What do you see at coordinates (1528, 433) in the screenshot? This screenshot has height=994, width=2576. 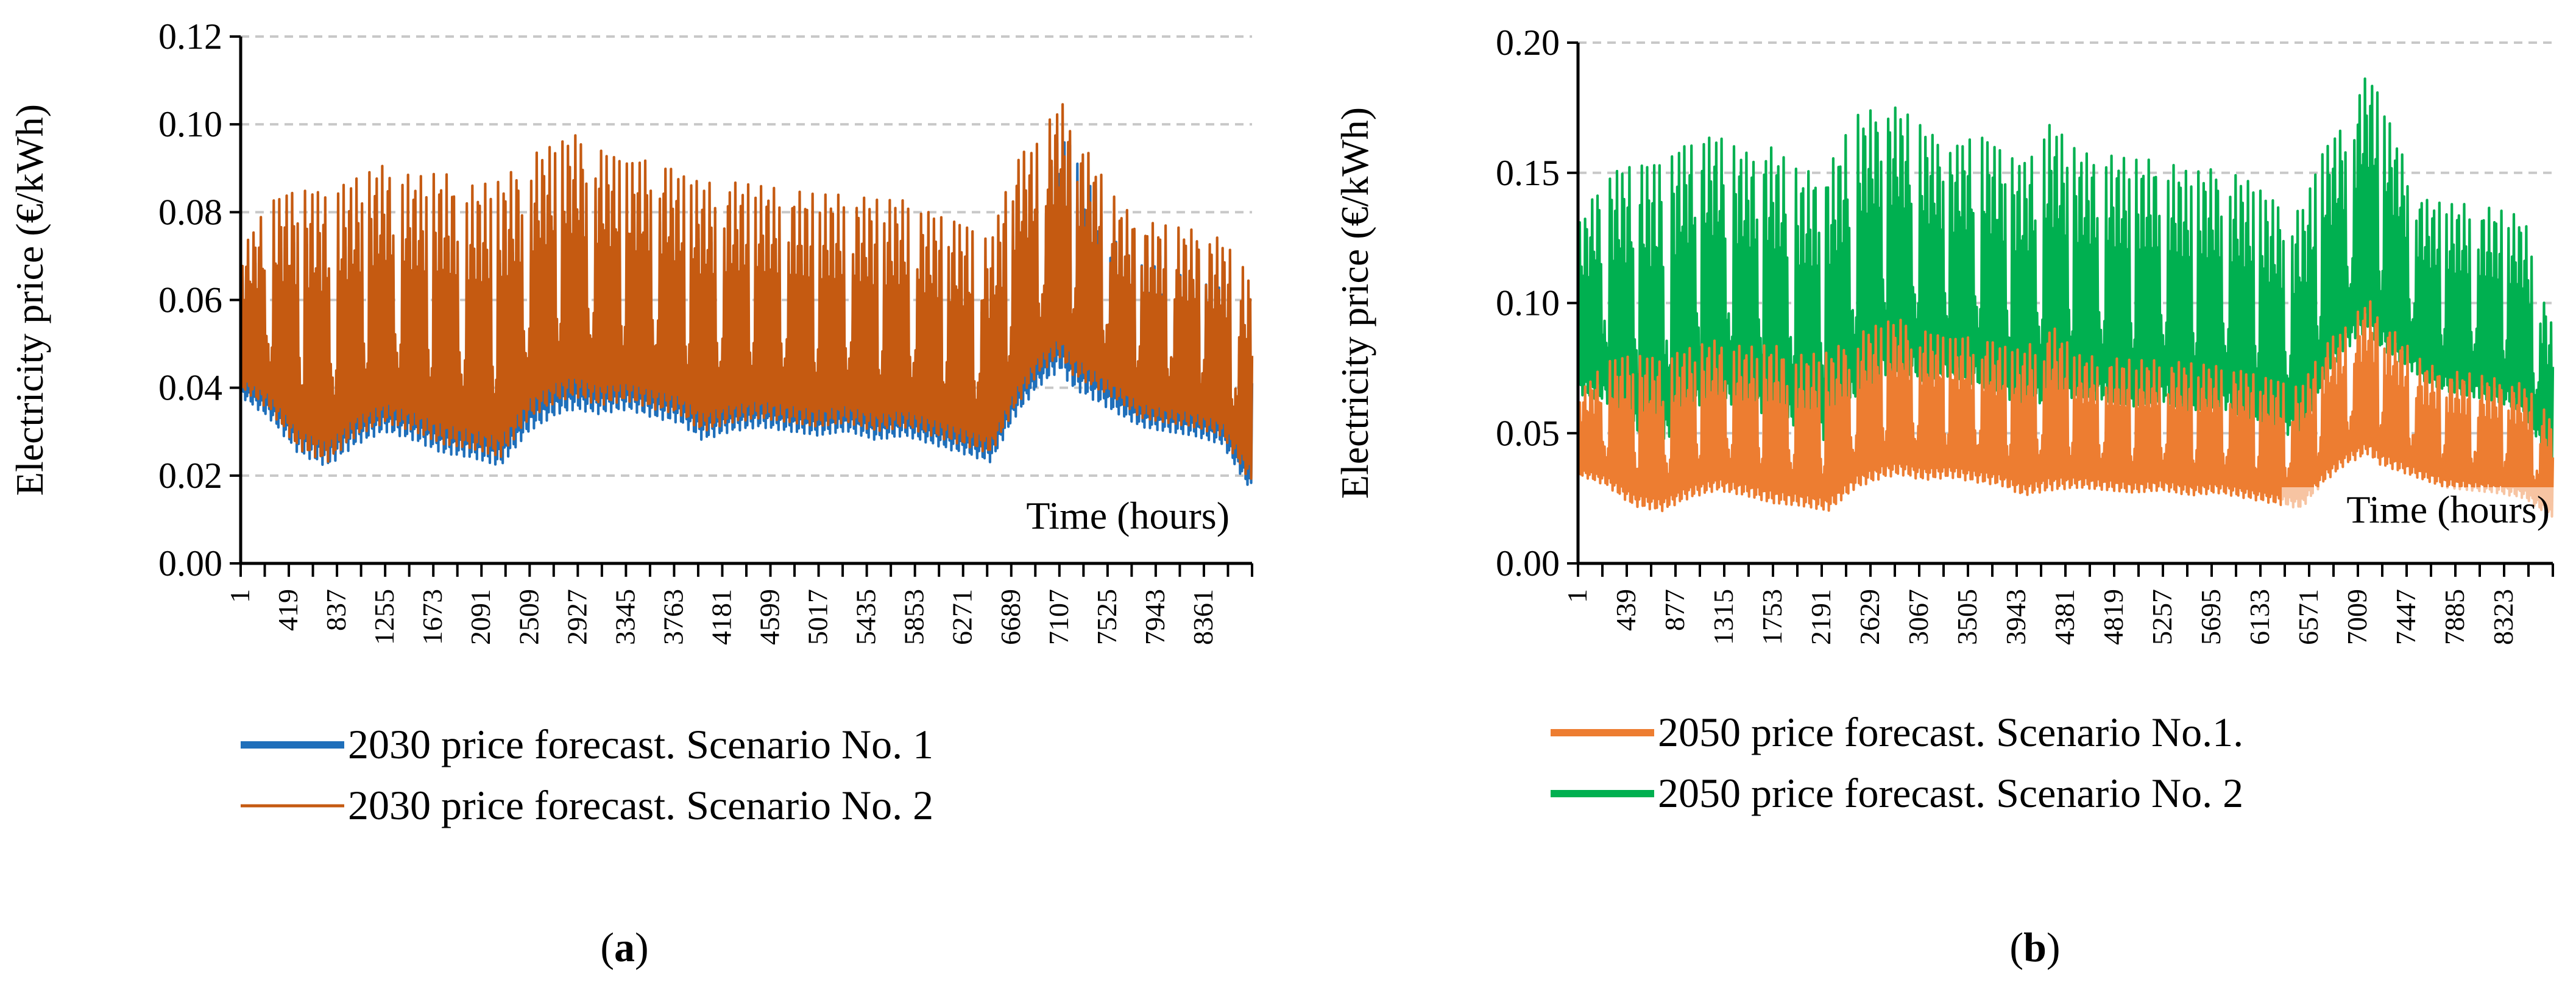 I see `y-tick-label: 0.05` at bounding box center [1528, 433].